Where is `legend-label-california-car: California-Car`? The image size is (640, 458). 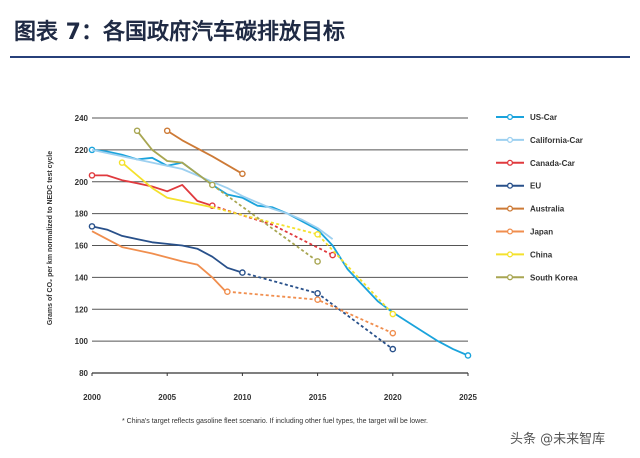
legend-label-california-car: California-Car is located at coordinates (556, 140).